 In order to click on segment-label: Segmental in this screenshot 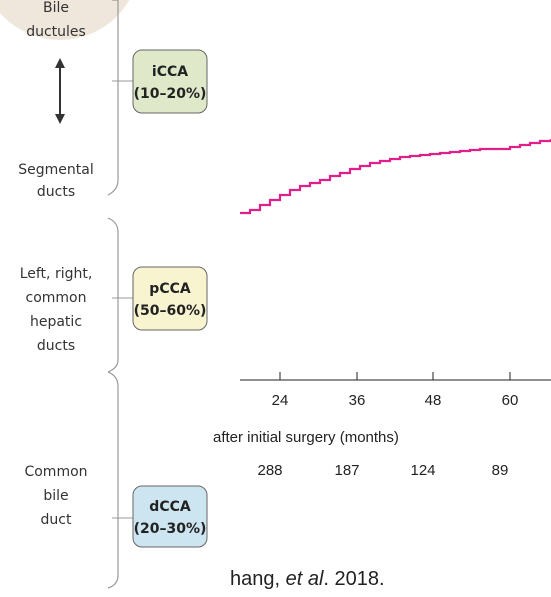, I will do `click(55, 170)`.